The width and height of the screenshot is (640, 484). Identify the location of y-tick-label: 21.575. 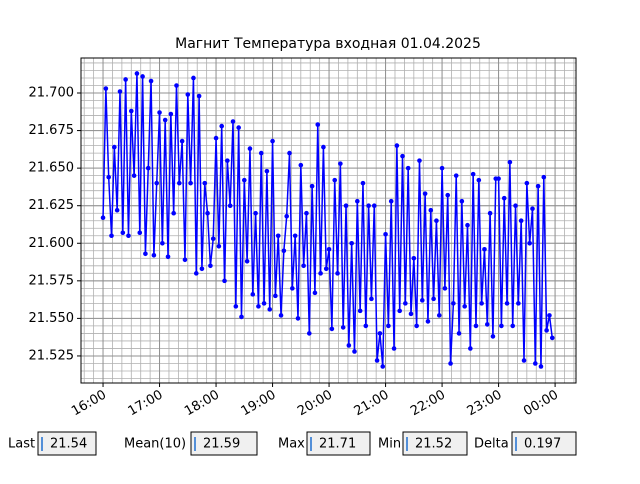
(52, 280).